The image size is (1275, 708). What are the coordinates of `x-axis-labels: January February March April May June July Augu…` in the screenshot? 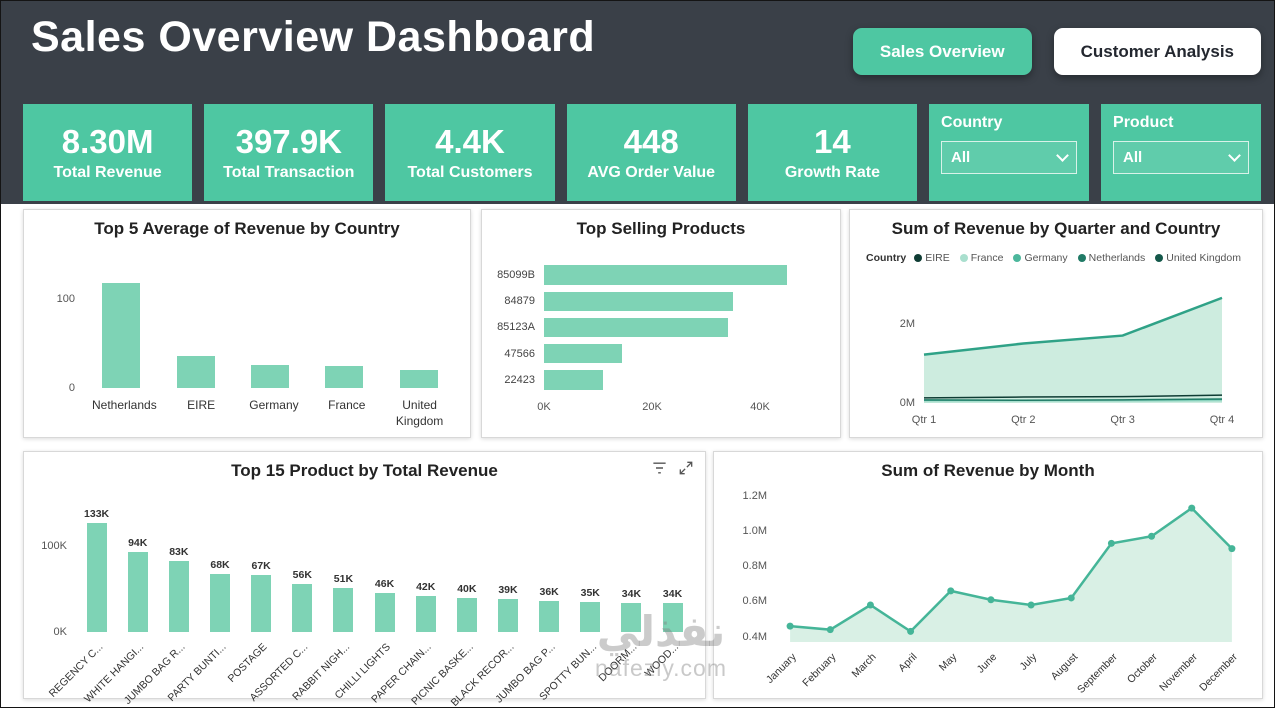 It's located at (1005, 672).